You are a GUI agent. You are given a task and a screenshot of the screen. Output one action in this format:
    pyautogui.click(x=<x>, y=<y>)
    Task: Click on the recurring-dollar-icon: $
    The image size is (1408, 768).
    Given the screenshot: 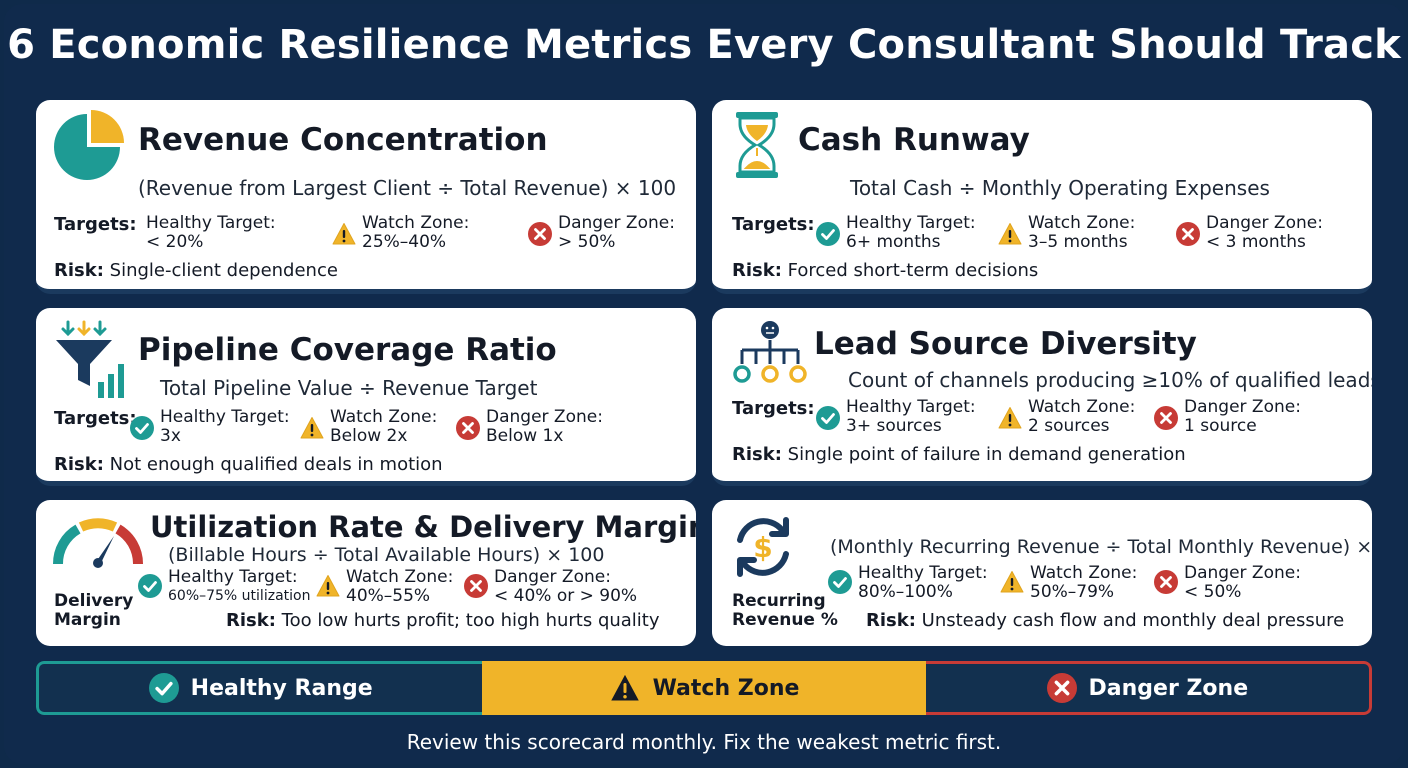 What is the action you would take?
    pyautogui.click(x=763, y=547)
    